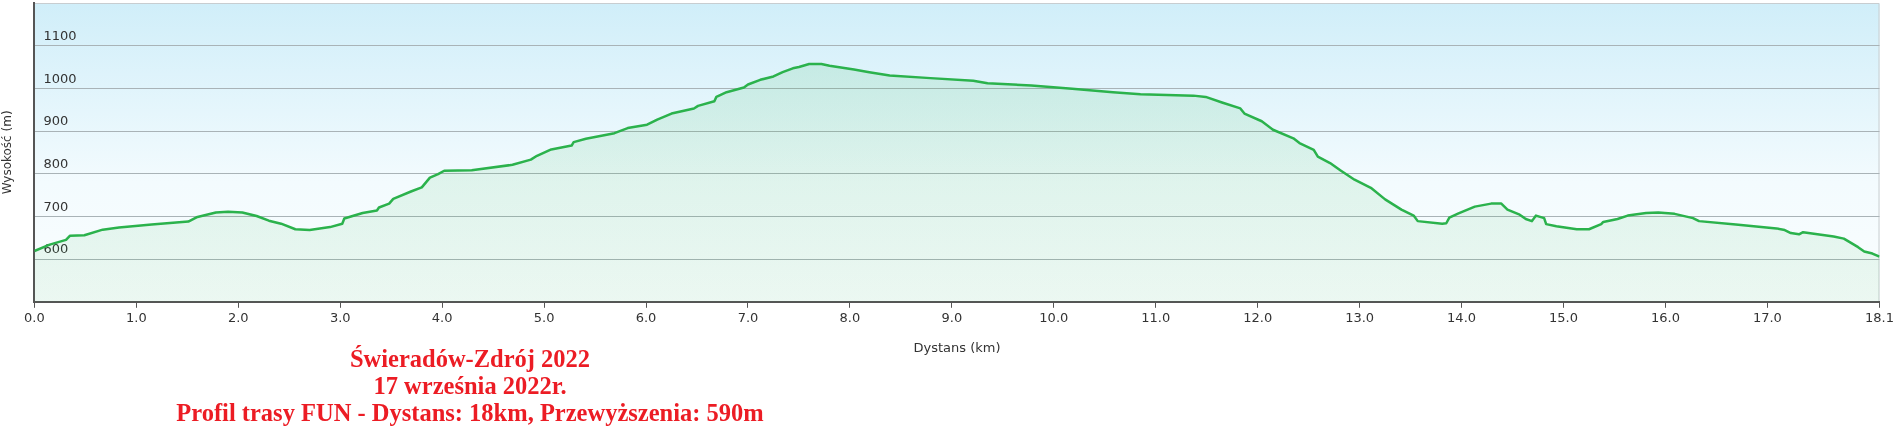  I want to click on x-tick-label: 8.0, so click(850, 317).